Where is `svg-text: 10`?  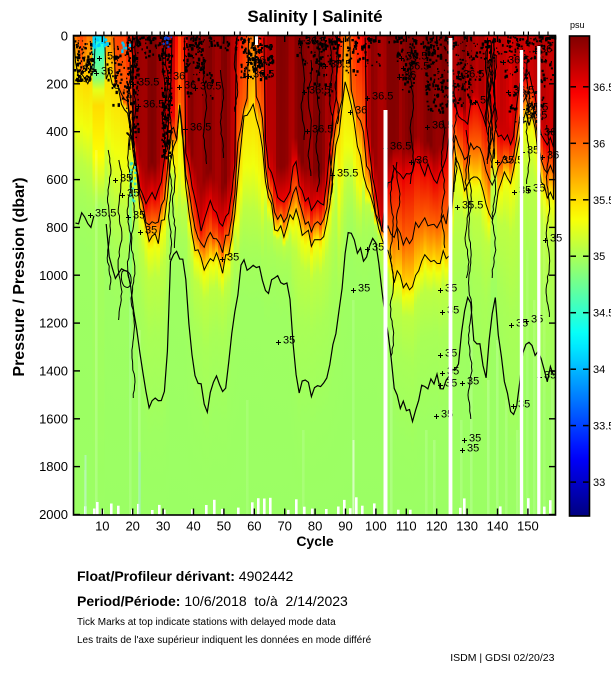 svg-text: 10 is located at coordinates (102, 526).